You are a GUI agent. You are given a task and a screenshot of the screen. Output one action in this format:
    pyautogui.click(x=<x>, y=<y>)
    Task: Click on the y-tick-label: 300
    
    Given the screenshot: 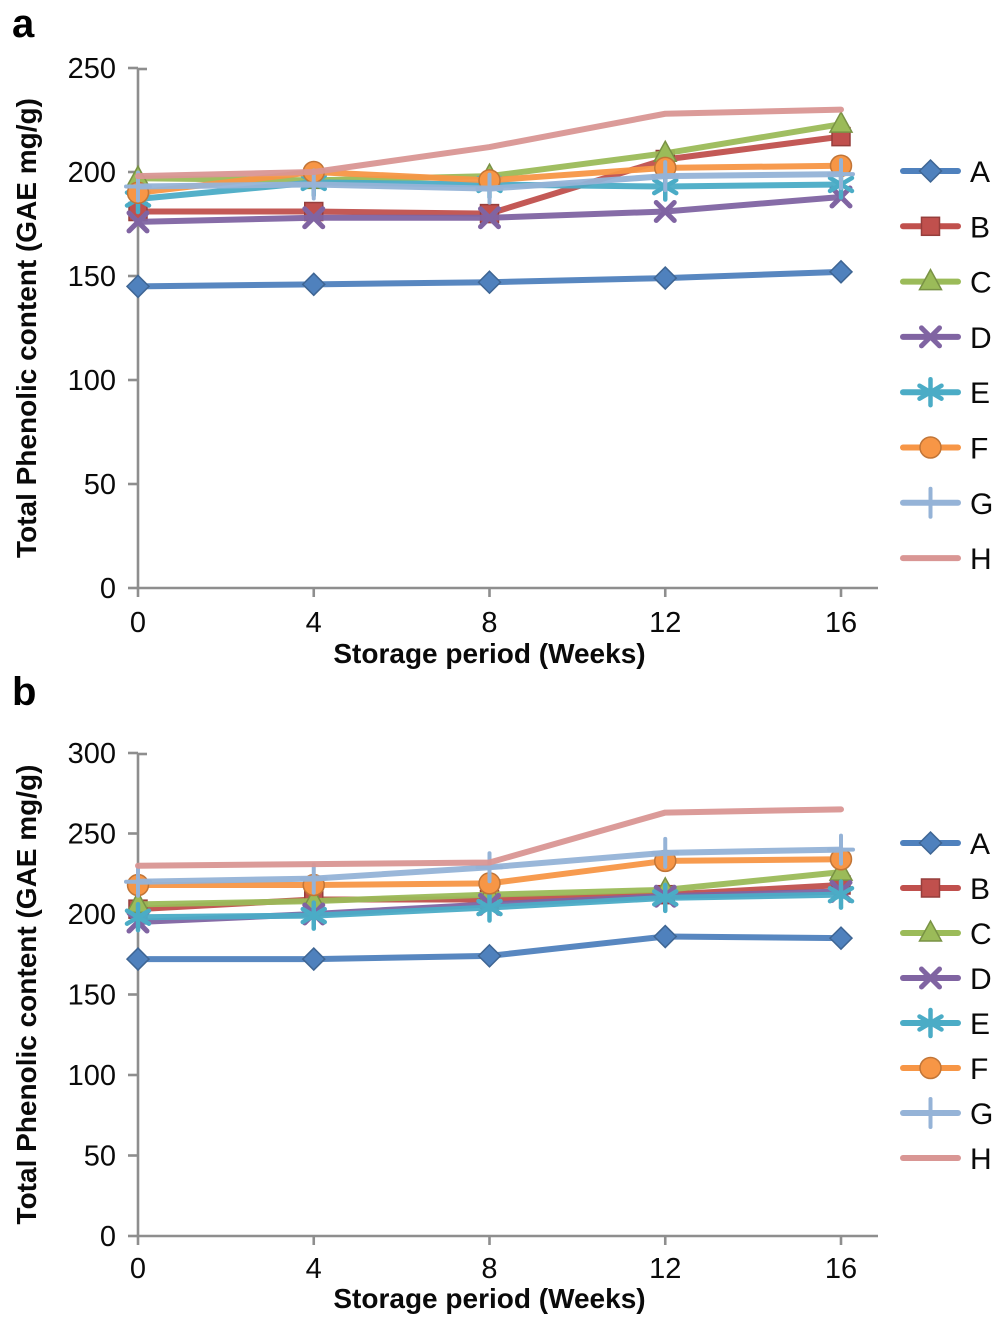 What is the action you would take?
    pyautogui.click(x=92, y=754)
    